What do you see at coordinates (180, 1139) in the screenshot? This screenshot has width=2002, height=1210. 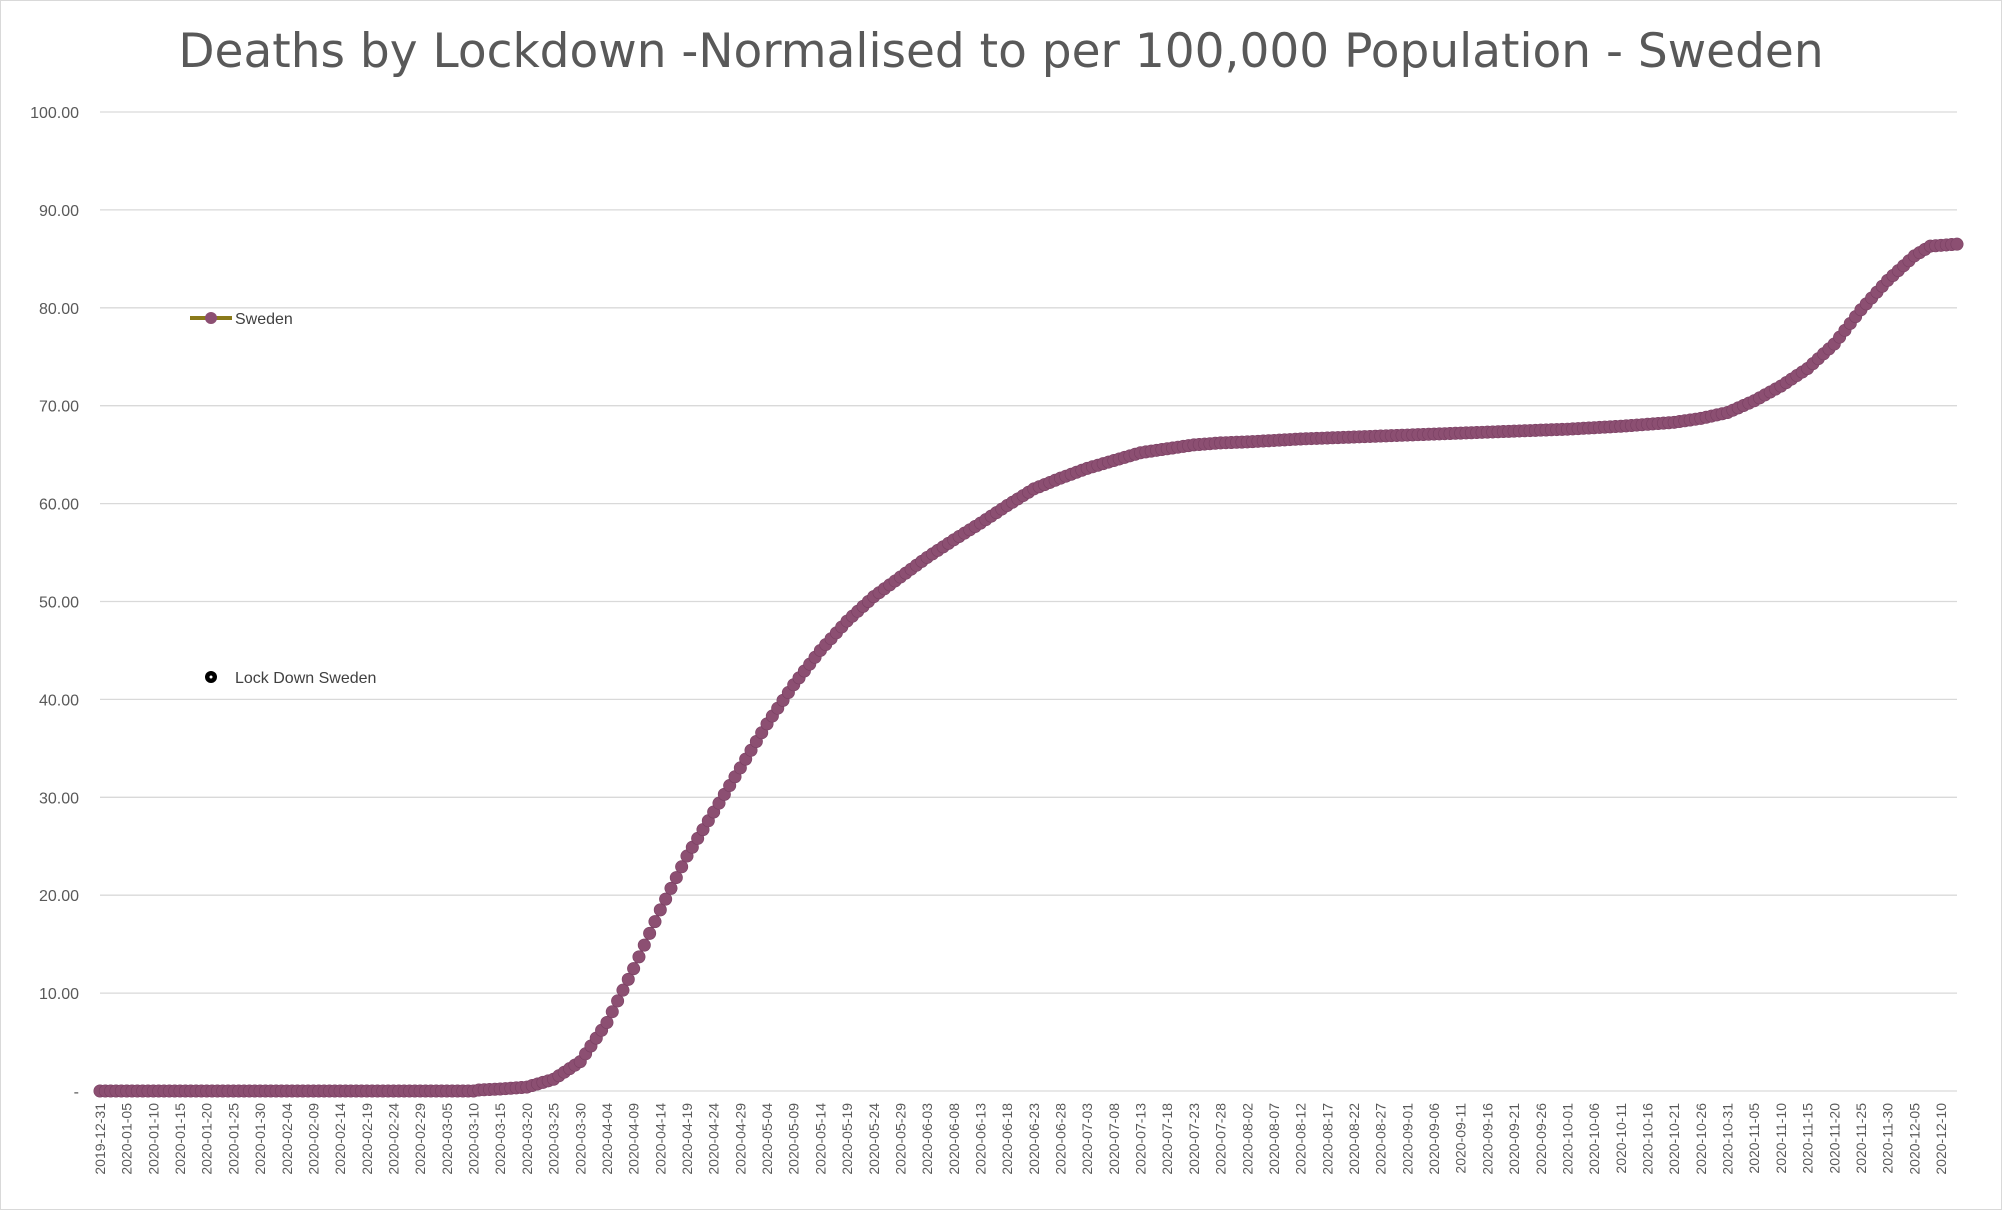 I see `x-tick-label: 2020-01-15` at bounding box center [180, 1139].